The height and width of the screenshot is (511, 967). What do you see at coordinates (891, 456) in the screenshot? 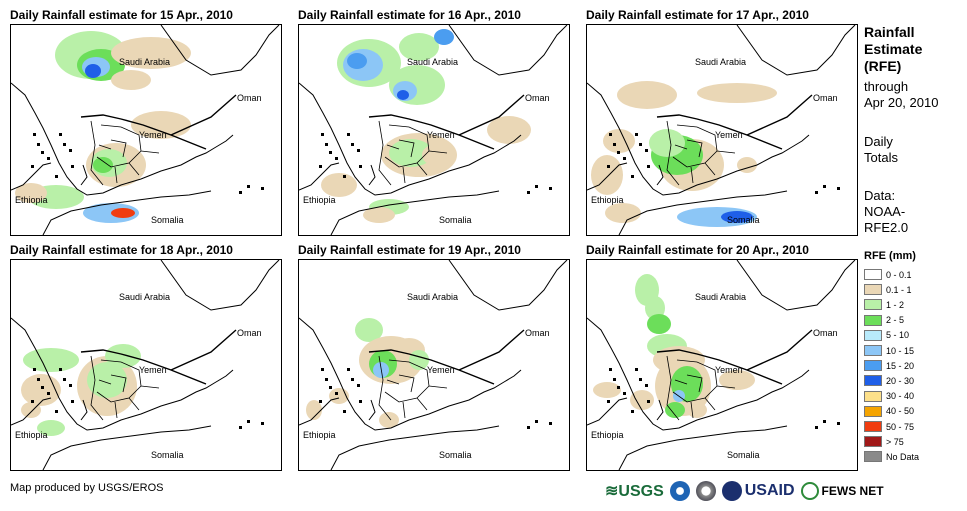
I see `legend-row: No Data` at bounding box center [891, 456].